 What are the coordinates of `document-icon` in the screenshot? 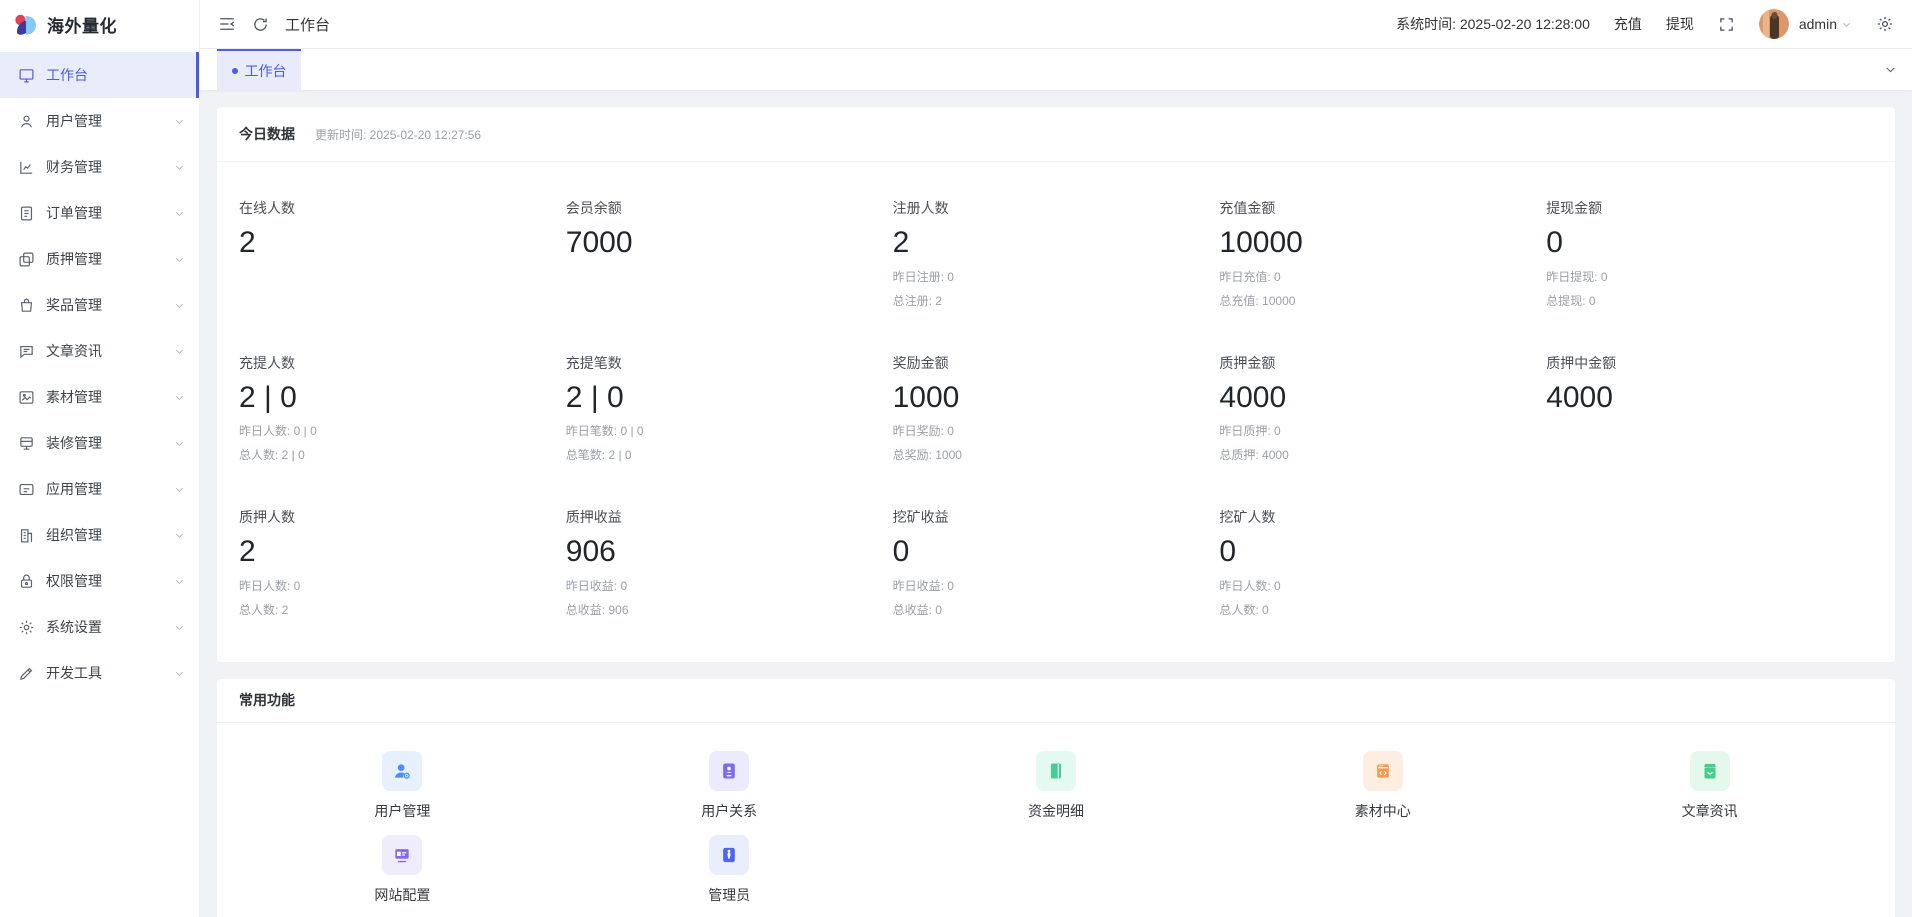 It's located at (26, 213).